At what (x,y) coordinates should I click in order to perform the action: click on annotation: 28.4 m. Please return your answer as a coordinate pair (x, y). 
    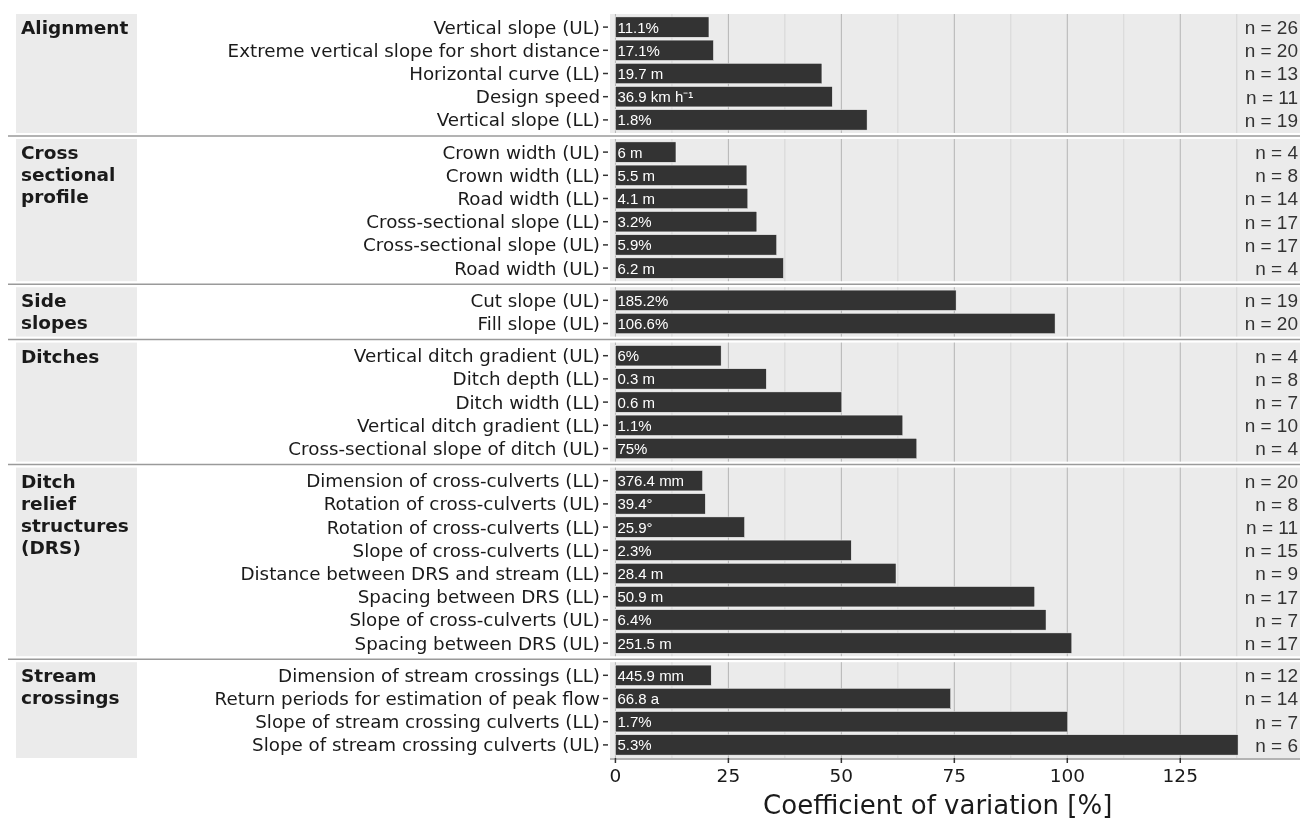
    Looking at the image, I should click on (640, 573).